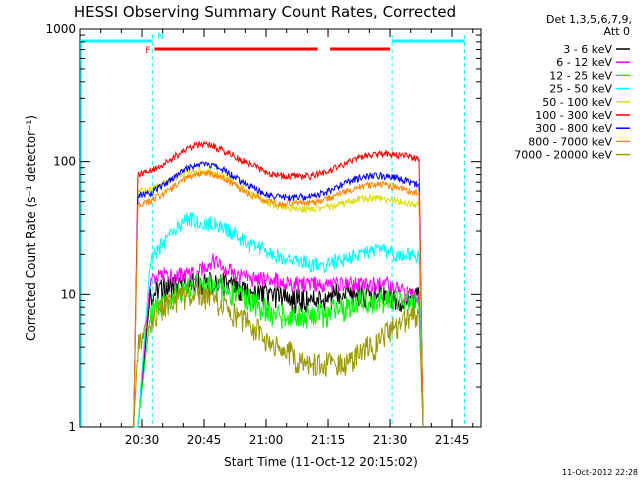 The image size is (640, 480). I want to click on y-tick-label: 1000, so click(60, 29).